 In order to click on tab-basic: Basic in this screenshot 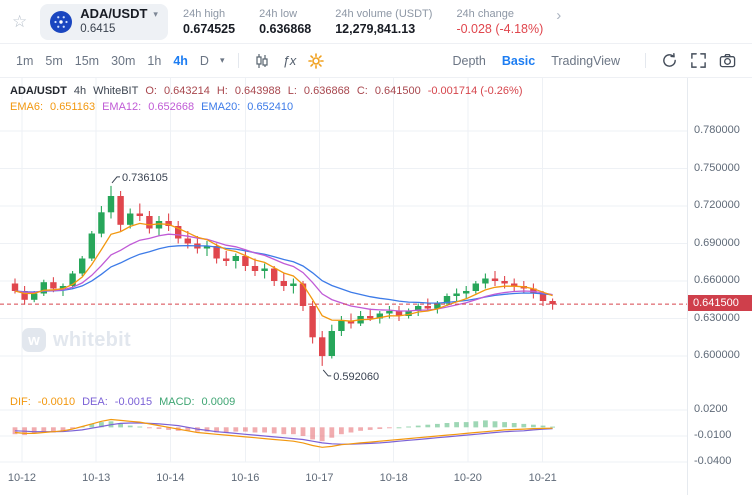, I will do `click(518, 60)`.